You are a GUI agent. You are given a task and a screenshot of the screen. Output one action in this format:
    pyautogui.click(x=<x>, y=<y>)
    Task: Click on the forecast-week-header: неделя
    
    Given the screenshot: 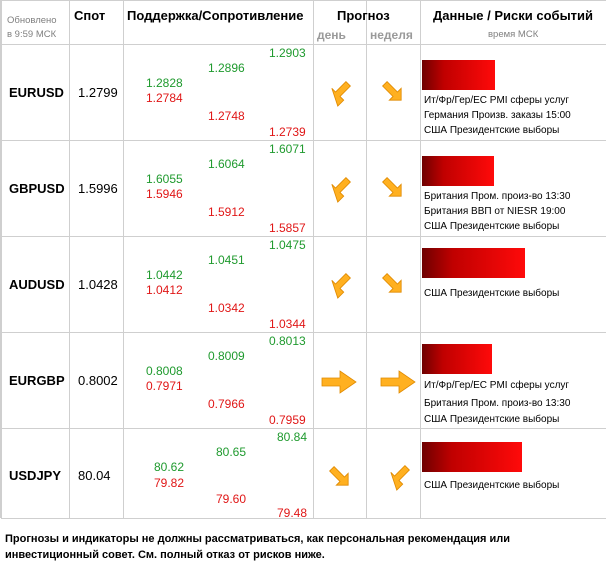 What is the action you would take?
    pyautogui.click(x=391, y=35)
    